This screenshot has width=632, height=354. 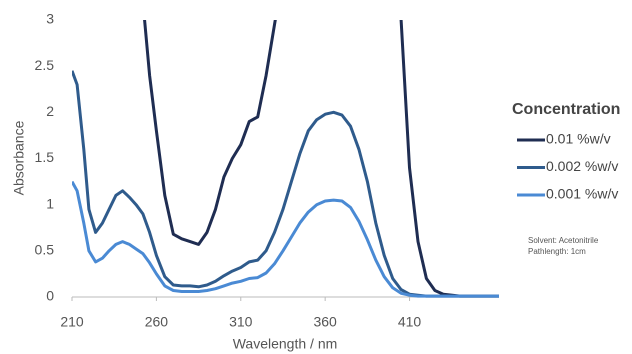 What do you see at coordinates (50, 19) in the screenshot?
I see `y-tick-label: 3` at bounding box center [50, 19].